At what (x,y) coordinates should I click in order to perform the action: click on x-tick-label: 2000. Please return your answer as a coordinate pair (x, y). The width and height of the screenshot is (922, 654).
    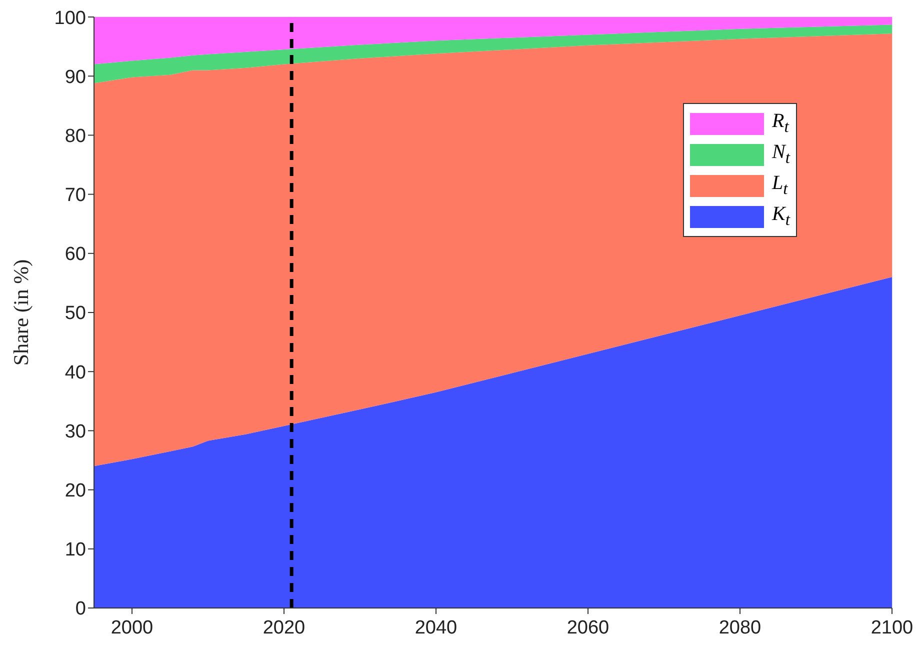
    Looking at the image, I should click on (132, 627).